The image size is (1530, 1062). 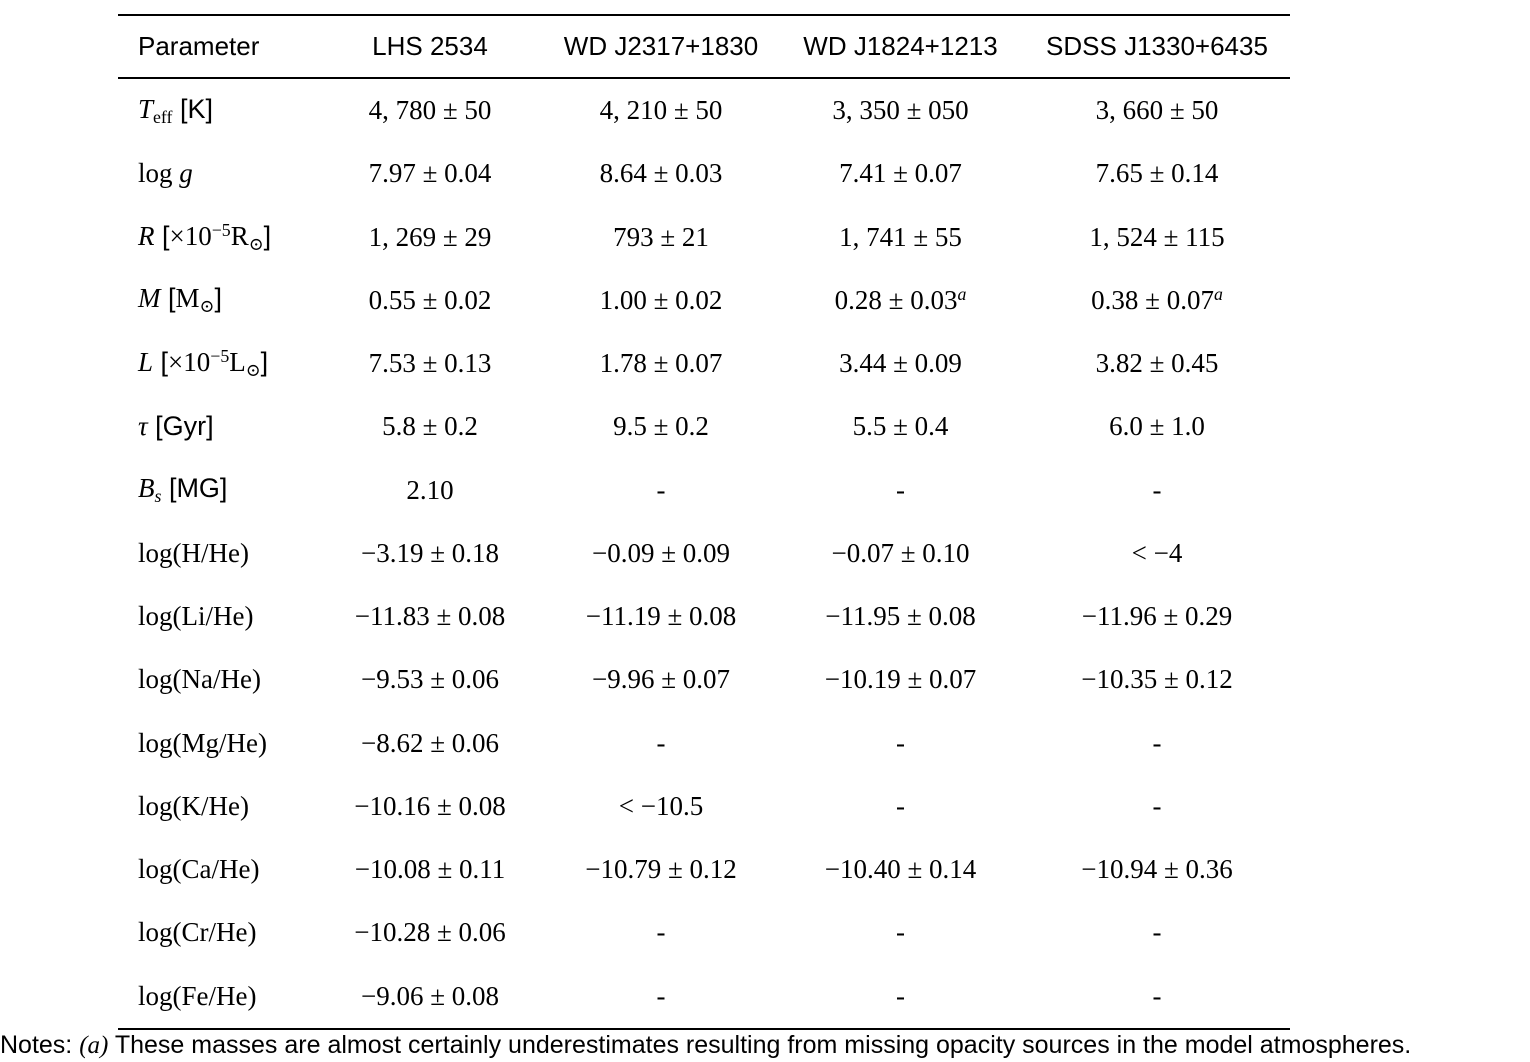 I want to click on value-cell: −10.79 ± 0.12, so click(x=661, y=869).